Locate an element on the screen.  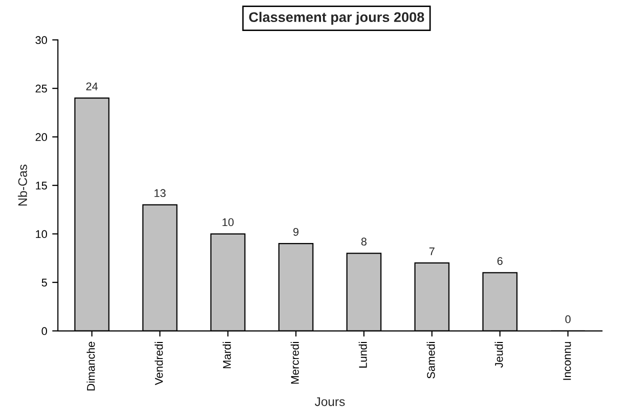
data-label: 10 is located at coordinates (228, 222).